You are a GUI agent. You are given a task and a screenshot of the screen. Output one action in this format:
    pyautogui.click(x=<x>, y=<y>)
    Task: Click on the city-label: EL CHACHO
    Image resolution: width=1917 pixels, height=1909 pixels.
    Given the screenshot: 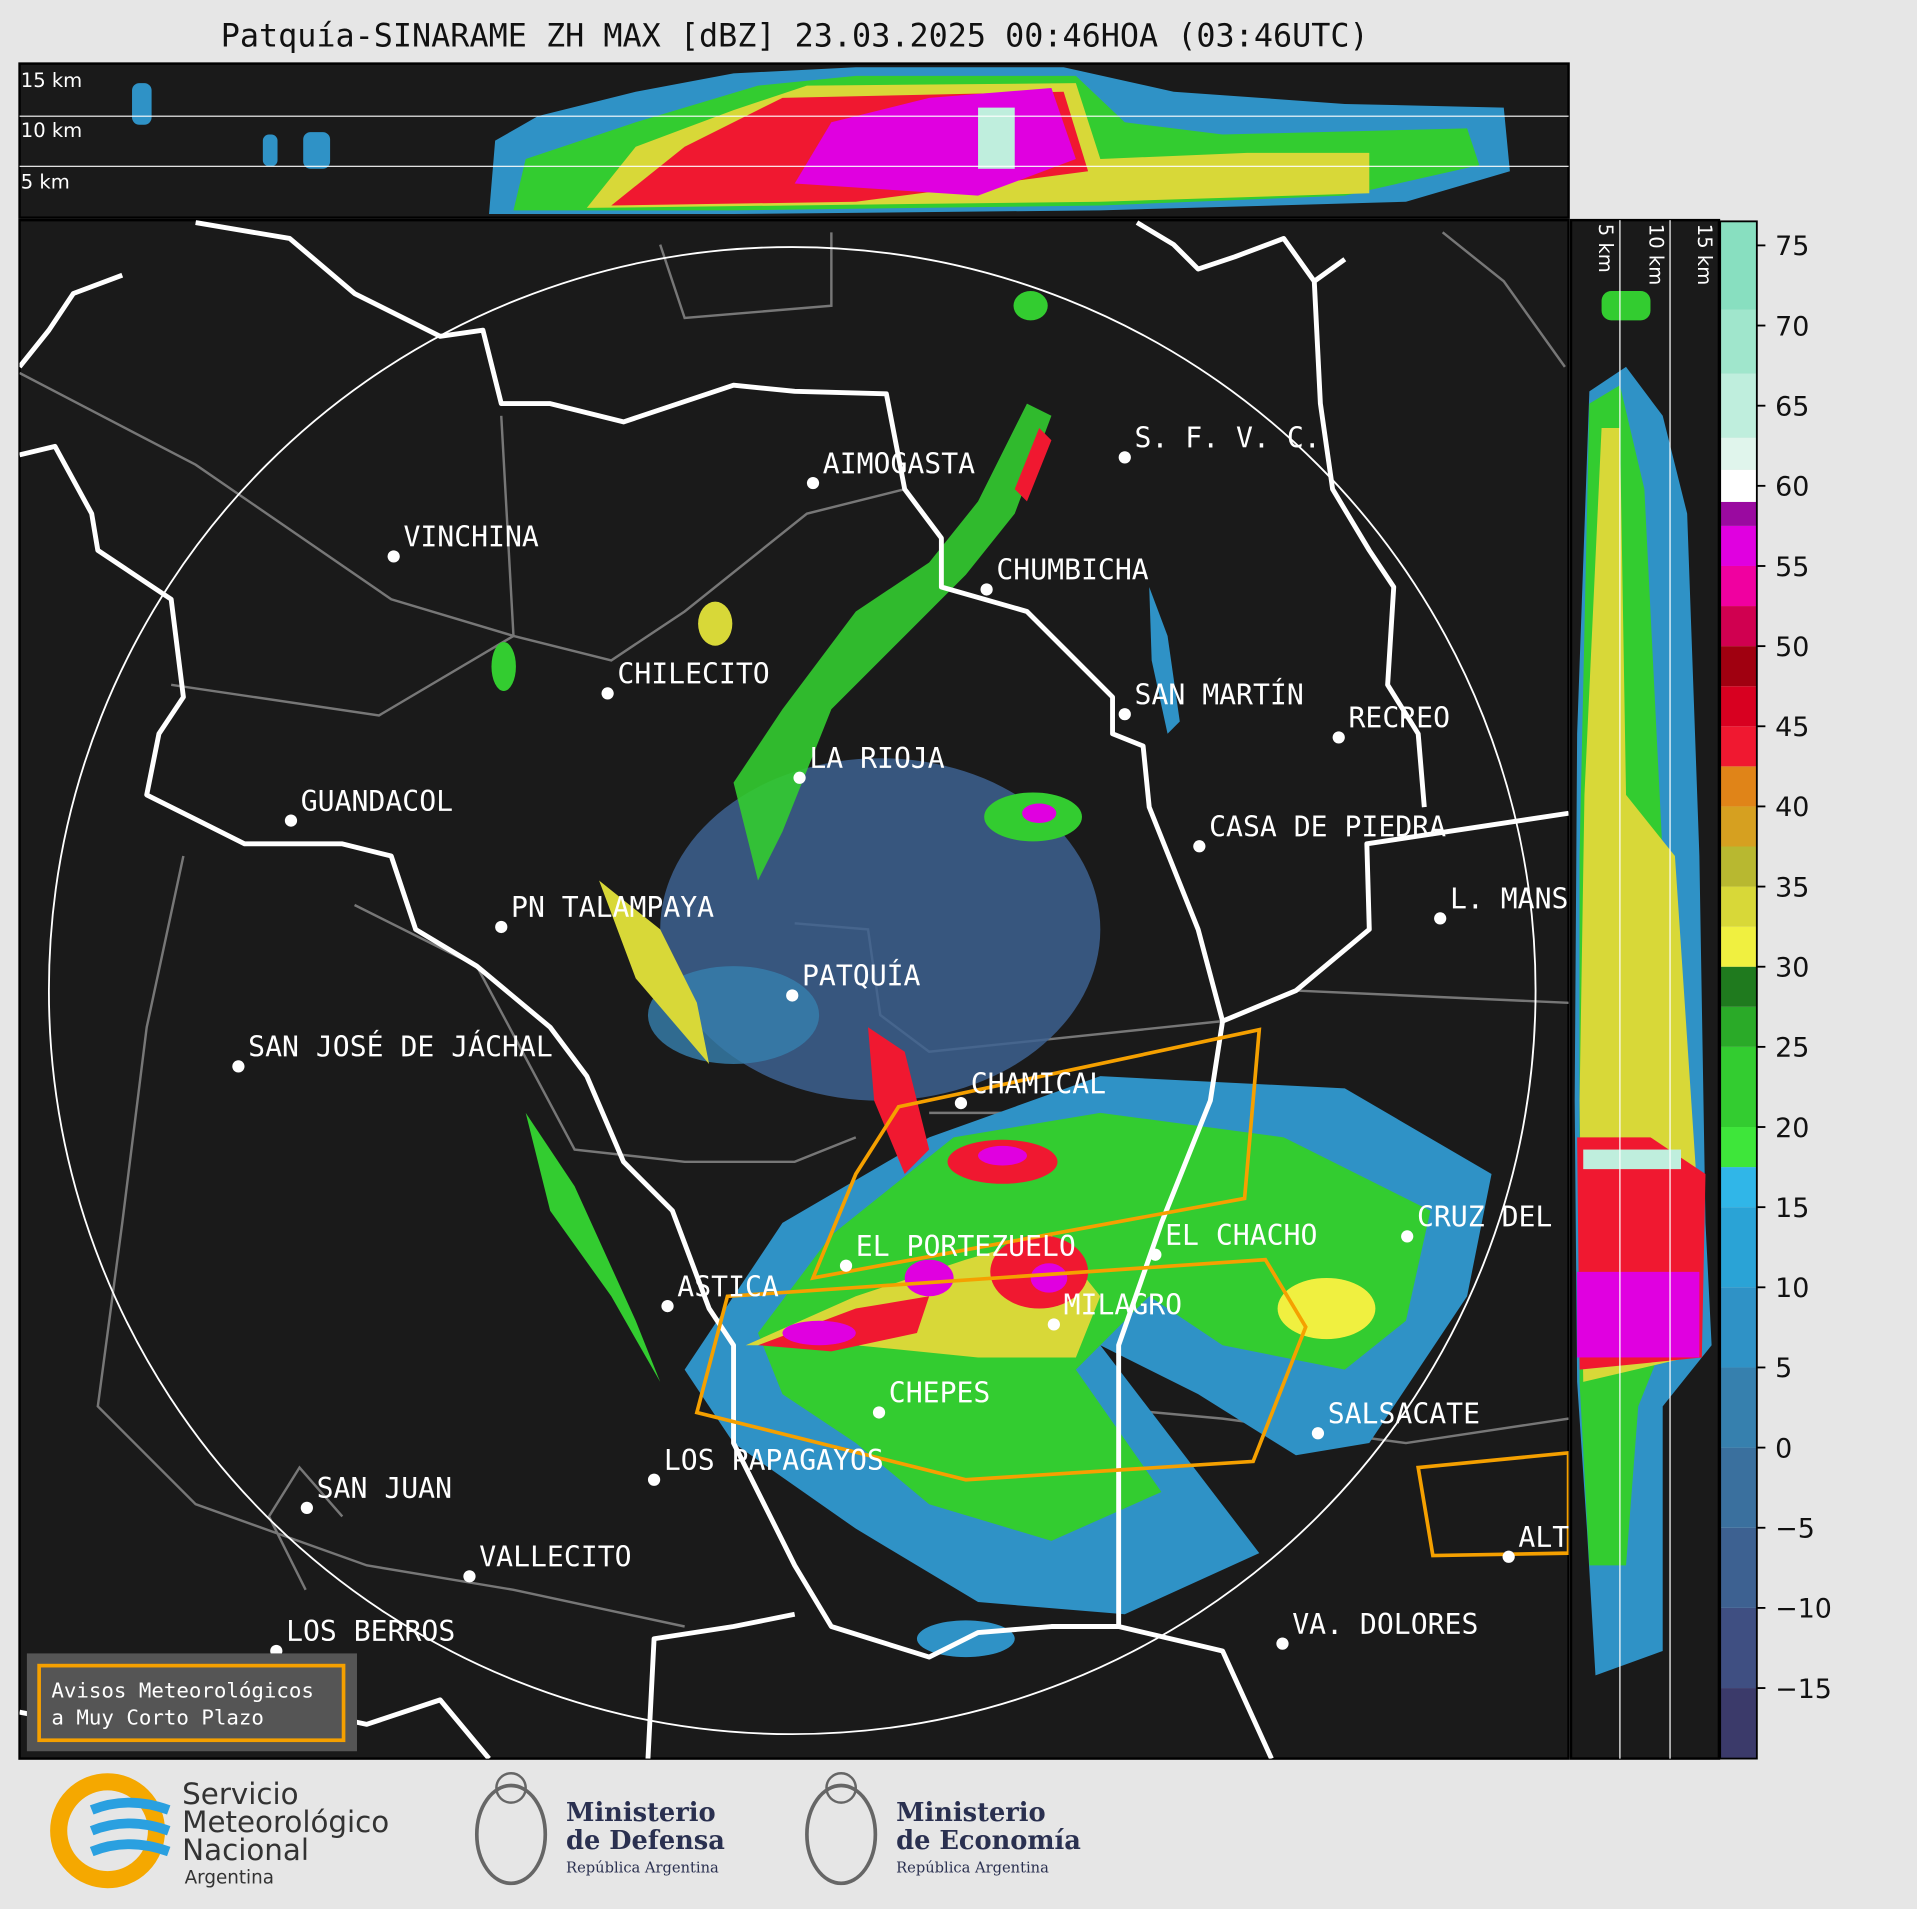 What is the action you would take?
    pyautogui.click(x=1241, y=1235)
    